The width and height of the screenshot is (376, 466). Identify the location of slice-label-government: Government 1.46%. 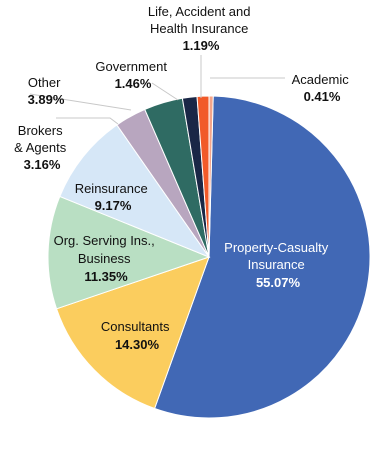
(132, 75).